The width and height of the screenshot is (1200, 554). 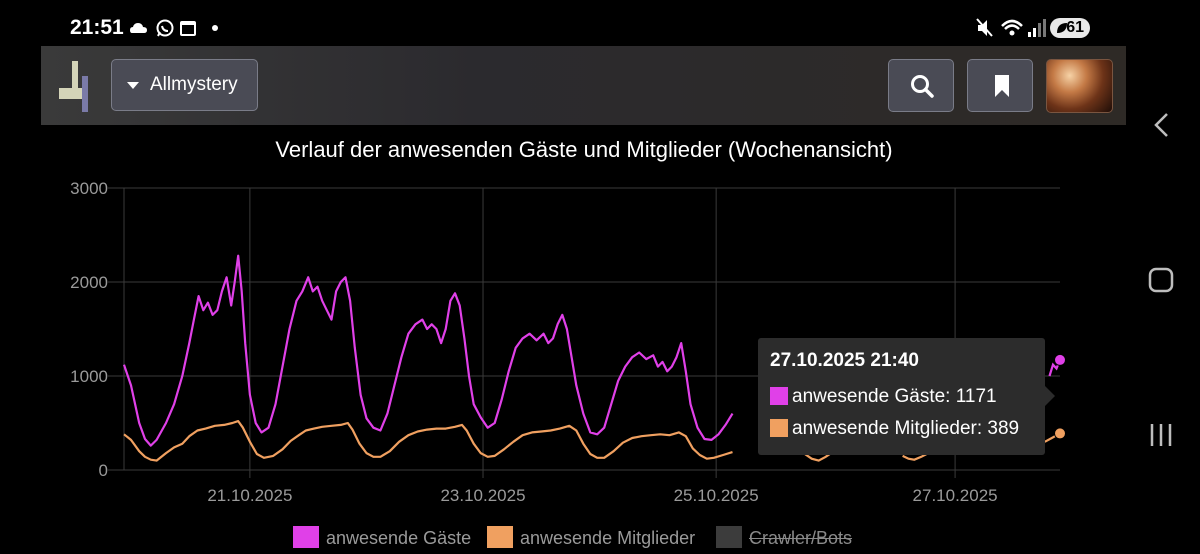 I want to click on status-left-icons, so click(x=180, y=30).